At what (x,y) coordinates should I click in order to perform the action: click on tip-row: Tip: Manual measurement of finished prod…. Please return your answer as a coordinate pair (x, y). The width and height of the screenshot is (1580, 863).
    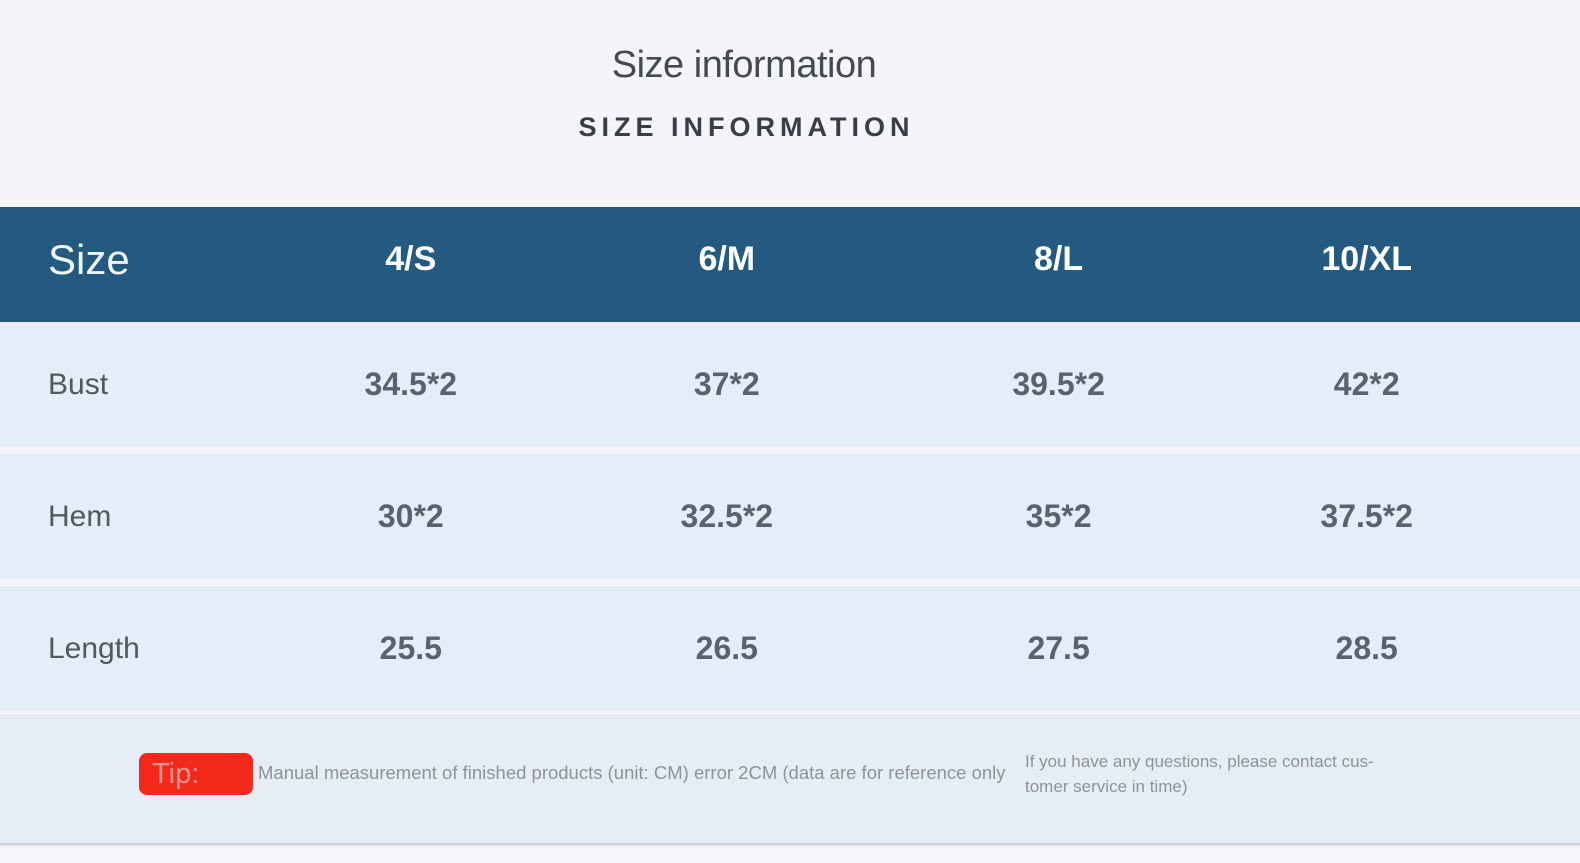
    Looking at the image, I should click on (790, 778).